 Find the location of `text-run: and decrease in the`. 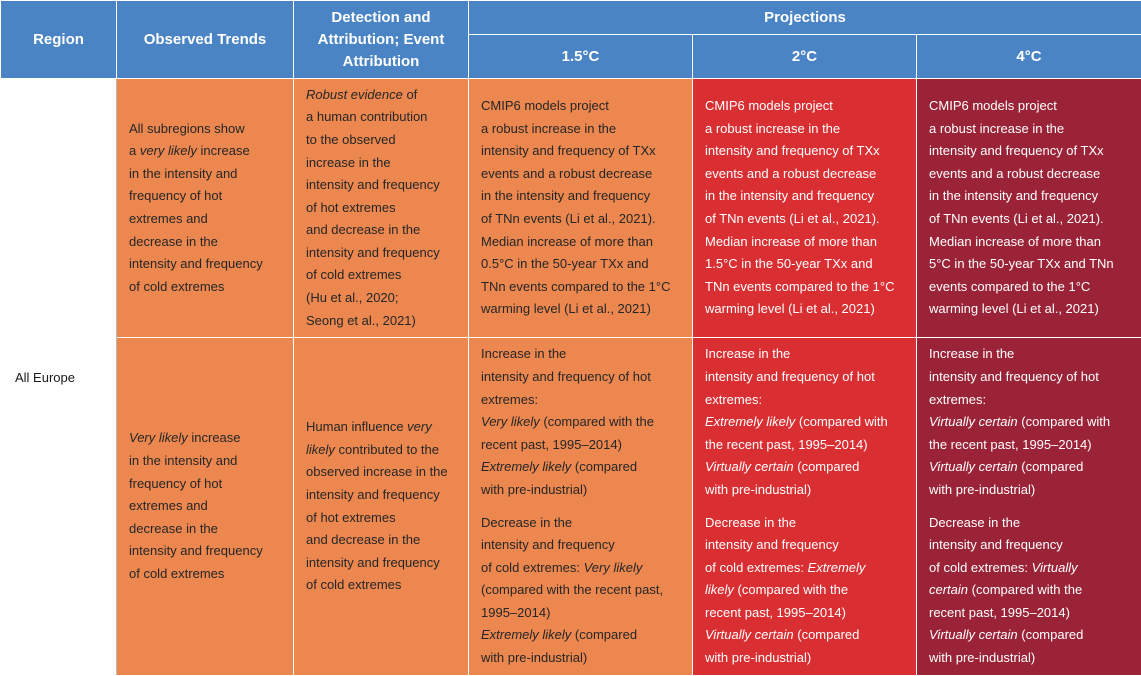

text-run: and decrease in the is located at coordinates (363, 229).